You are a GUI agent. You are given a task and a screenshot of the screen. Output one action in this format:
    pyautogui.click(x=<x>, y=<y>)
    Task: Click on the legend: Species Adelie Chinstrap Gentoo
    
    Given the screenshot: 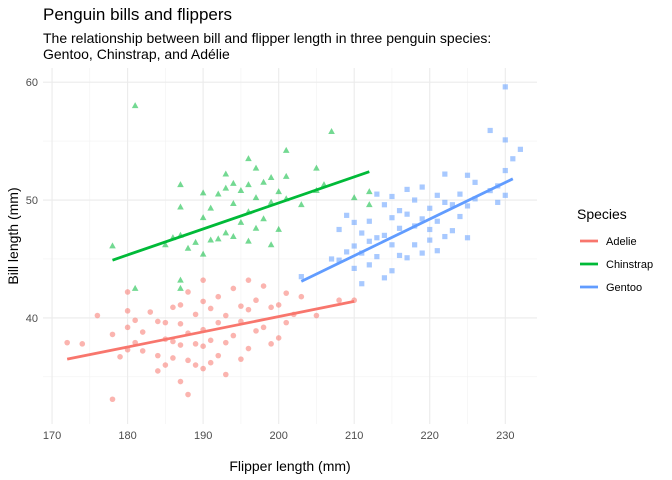 What is the action you would take?
    pyautogui.click(x=615, y=250)
    